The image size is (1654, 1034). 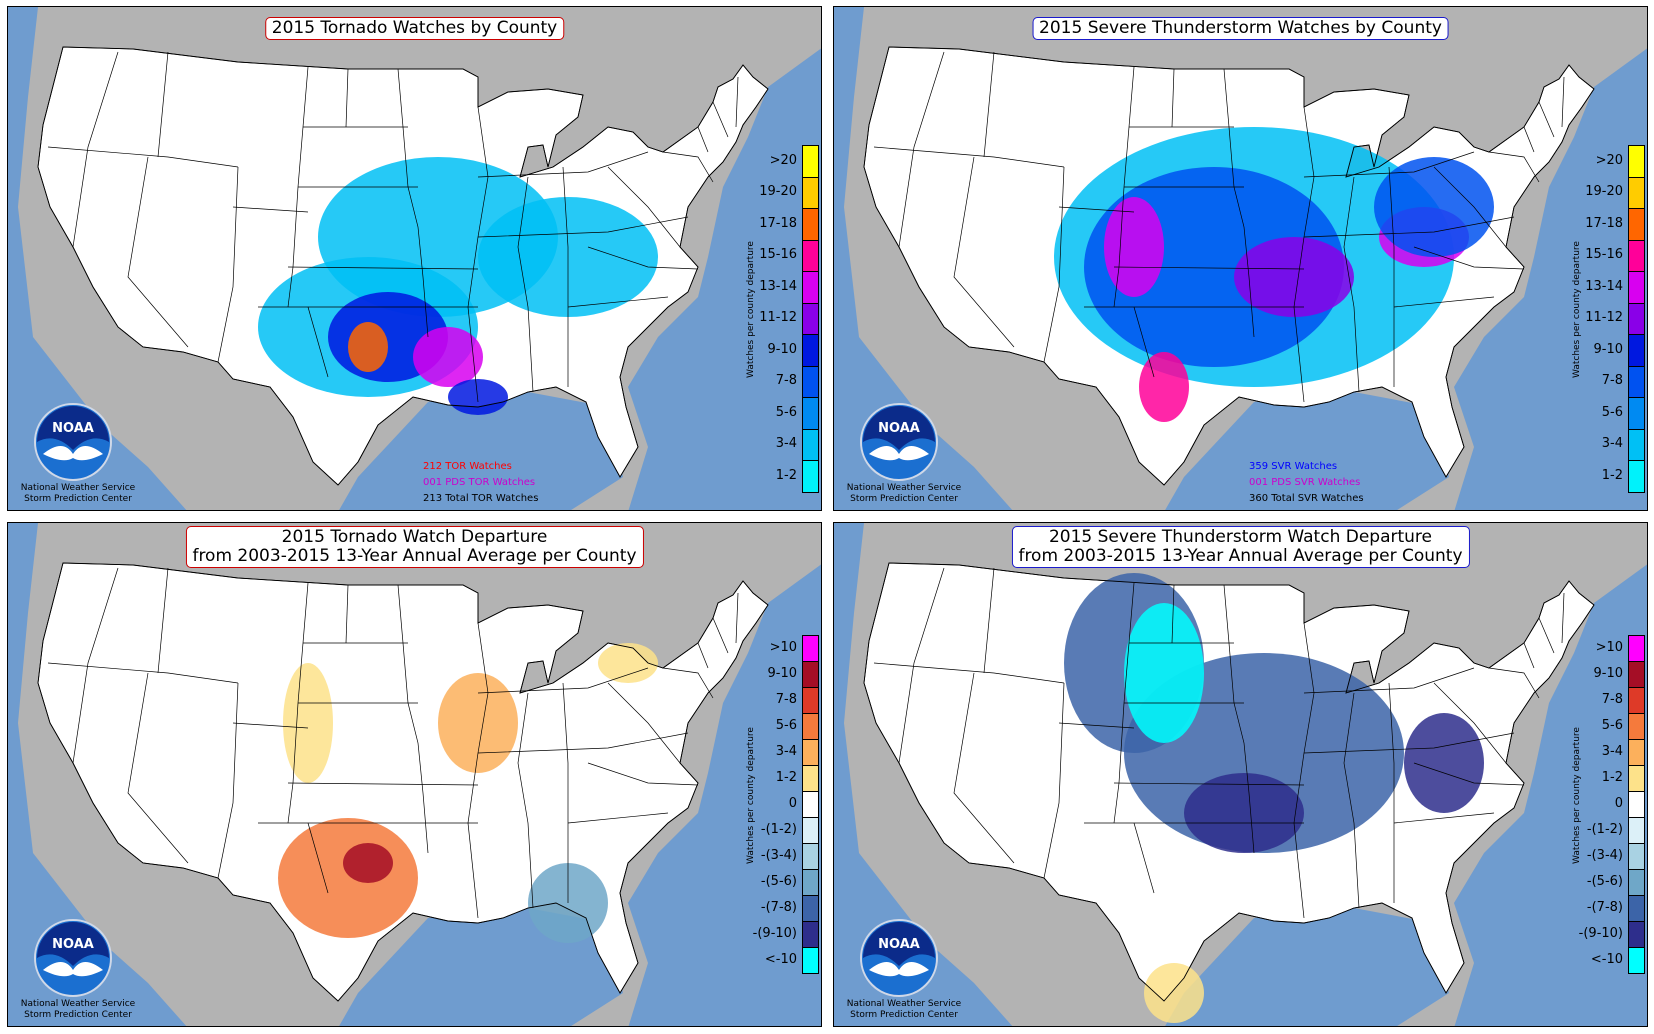 I want to click on spc-line: Storm Prediction Center, so click(x=904, y=1015).